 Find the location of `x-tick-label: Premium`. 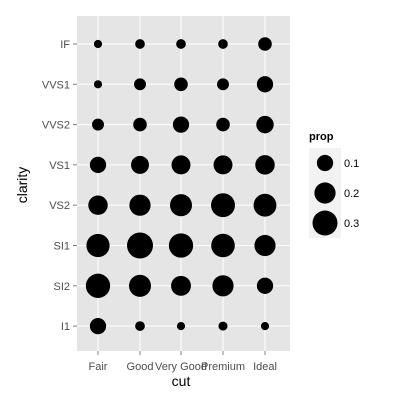

x-tick-label: Premium is located at coordinates (223, 367).